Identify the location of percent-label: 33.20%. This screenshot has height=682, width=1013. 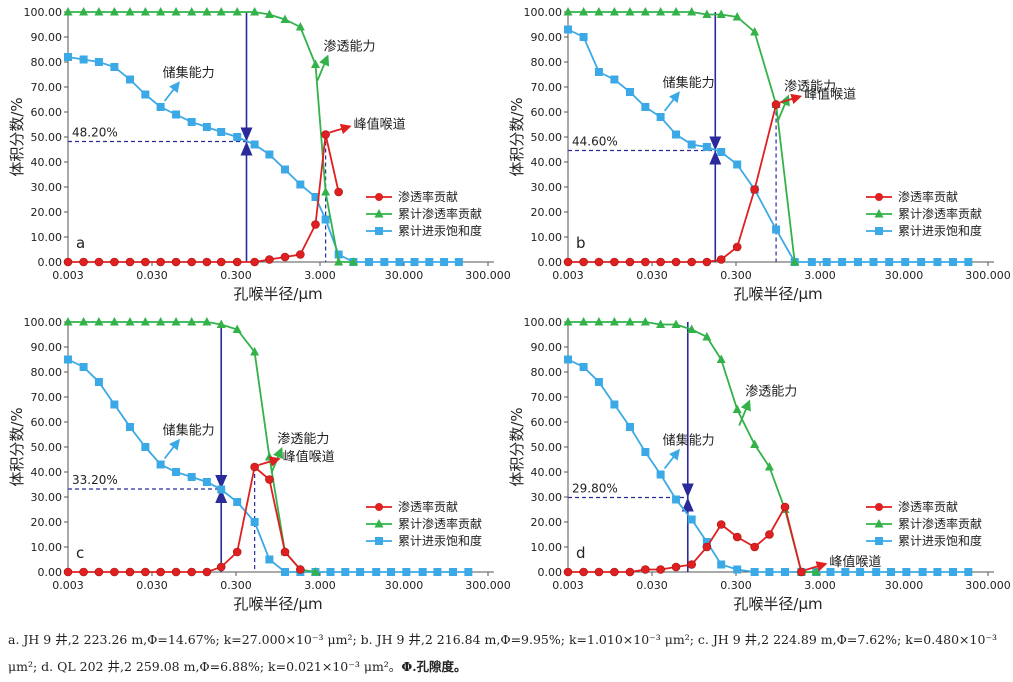
(95, 480).